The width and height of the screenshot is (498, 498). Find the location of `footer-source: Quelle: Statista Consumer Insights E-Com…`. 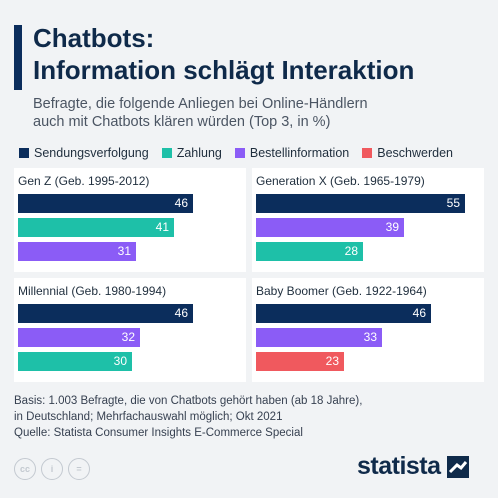

footer-source: Quelle: Statista Consumer Insights E-Com… is located at coordinates (158, 433).